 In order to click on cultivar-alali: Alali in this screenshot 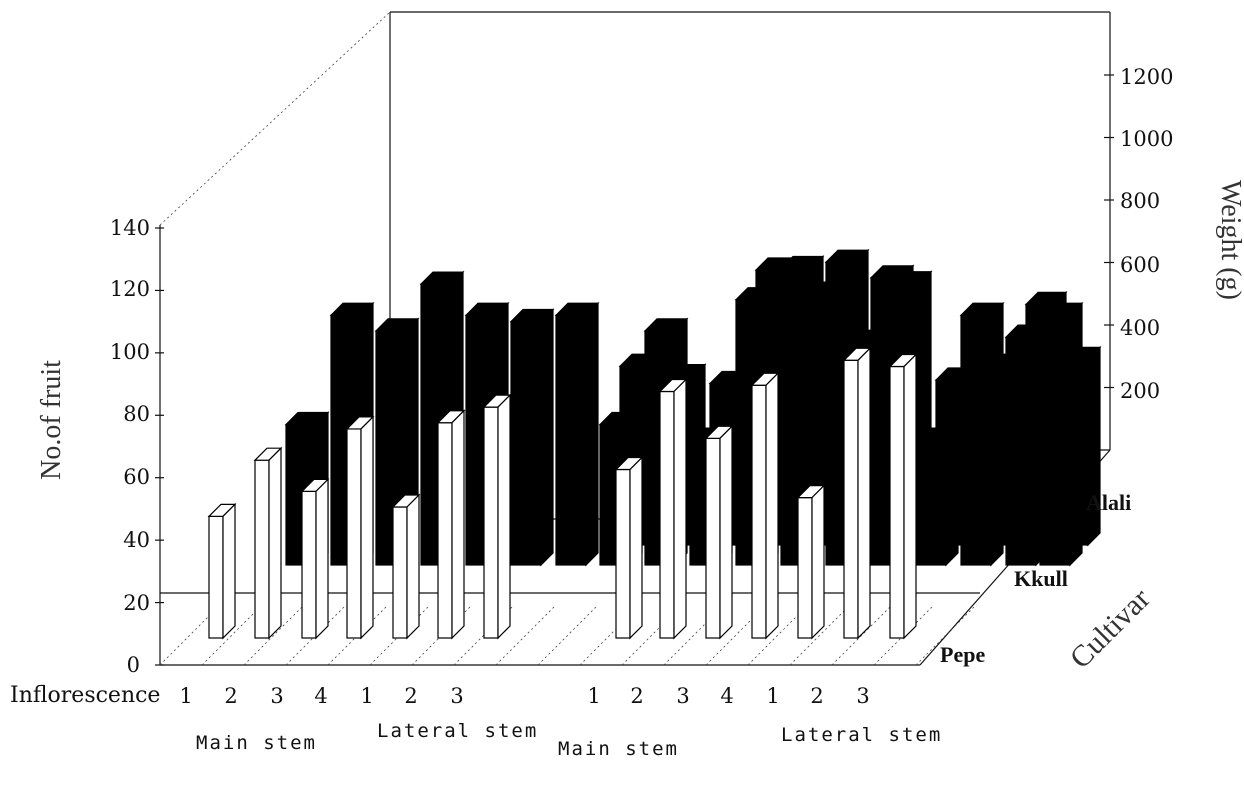, I will do `click(1108, 502)`.